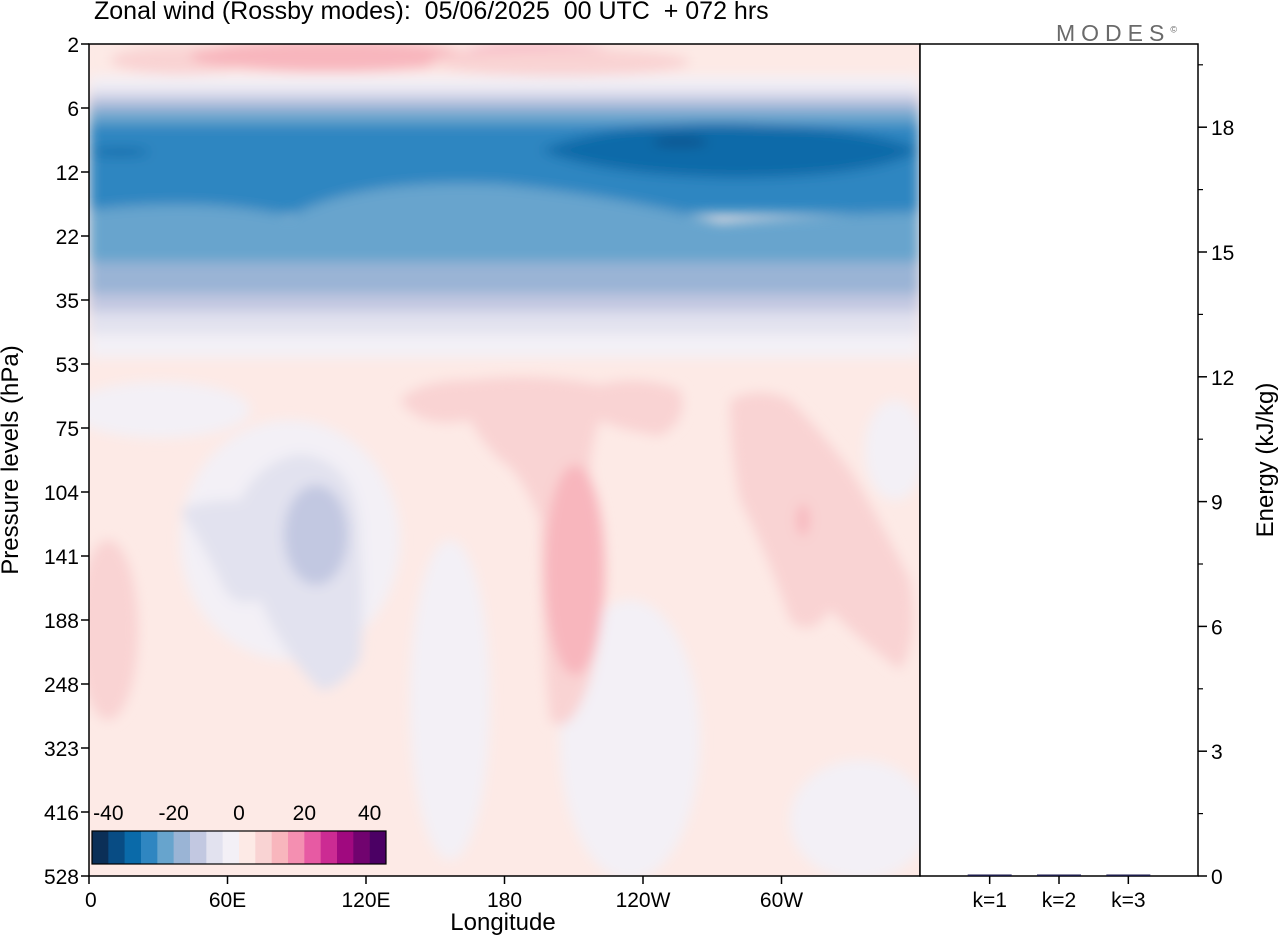  What do you see at coordinates (1059, 900) in the screenshot?
I see `energy-category-label: k=2` at bounding box center [1059, 900].